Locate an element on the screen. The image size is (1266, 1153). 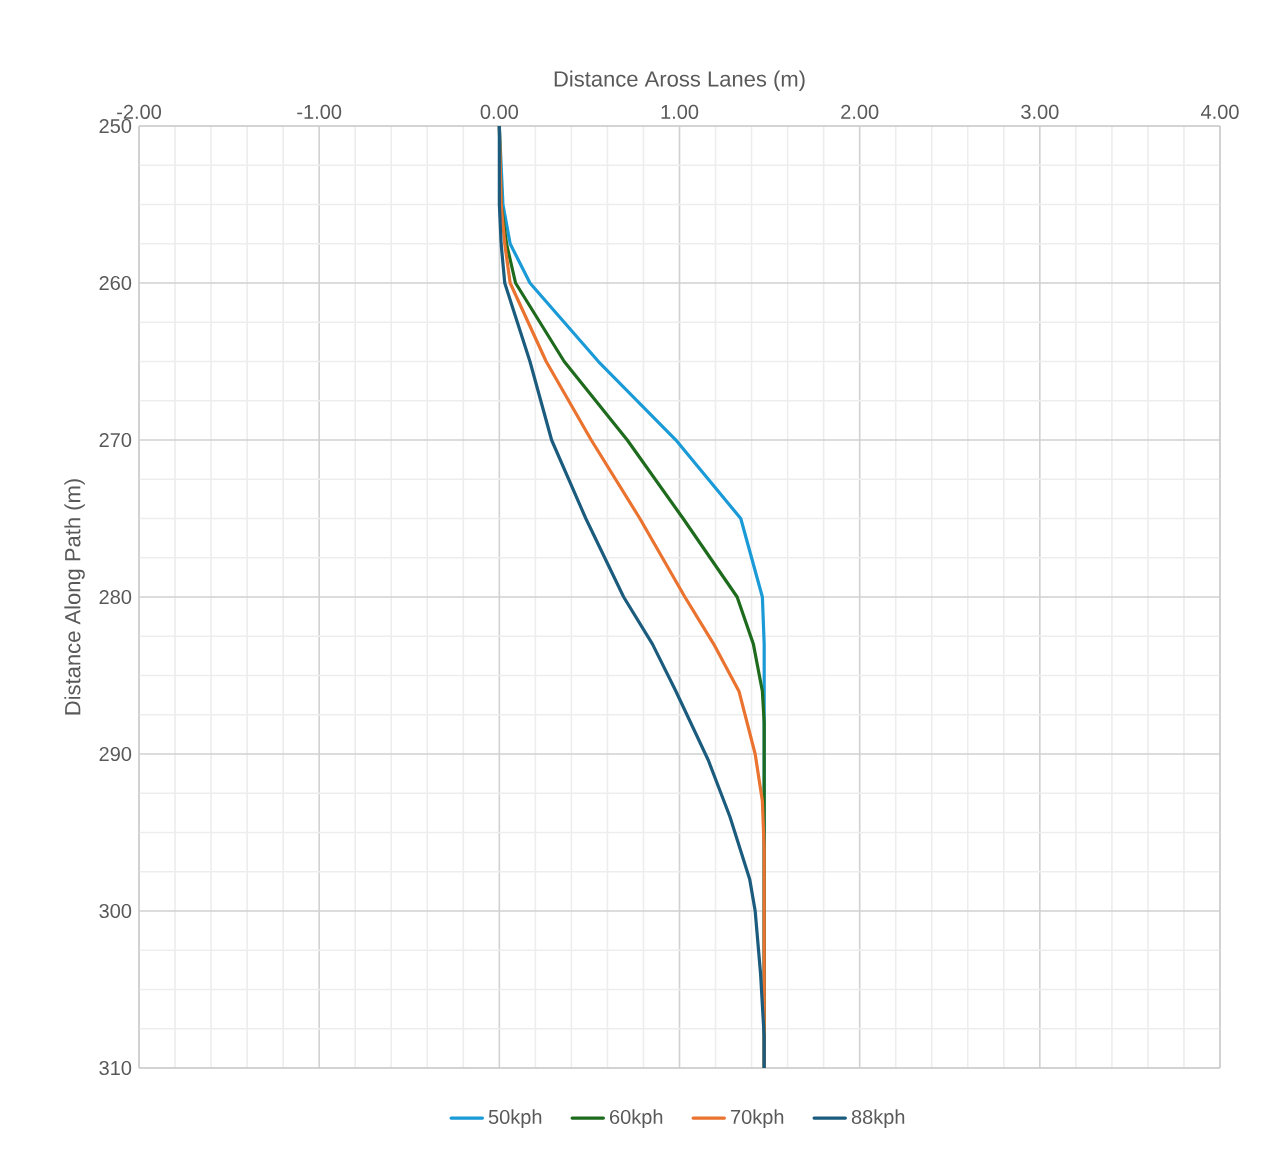
y-tick-label: 260 is located at coordinates (115, 283).